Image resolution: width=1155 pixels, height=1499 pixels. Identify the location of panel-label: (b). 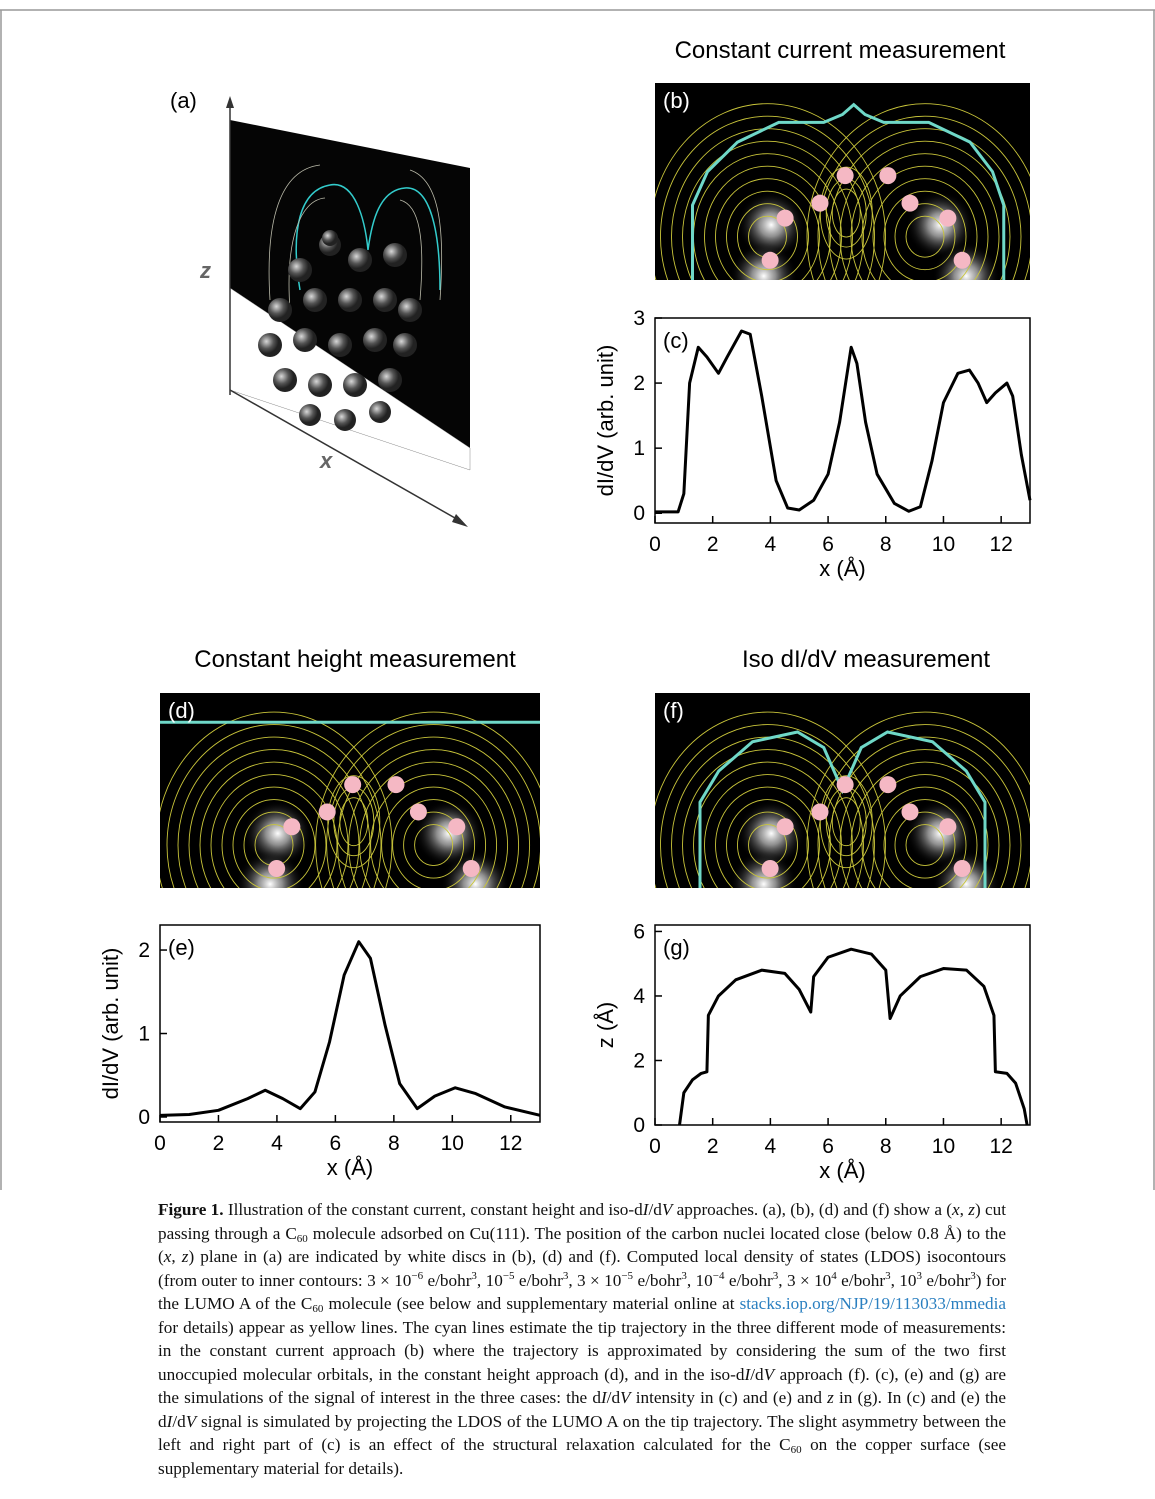
(676, 100).